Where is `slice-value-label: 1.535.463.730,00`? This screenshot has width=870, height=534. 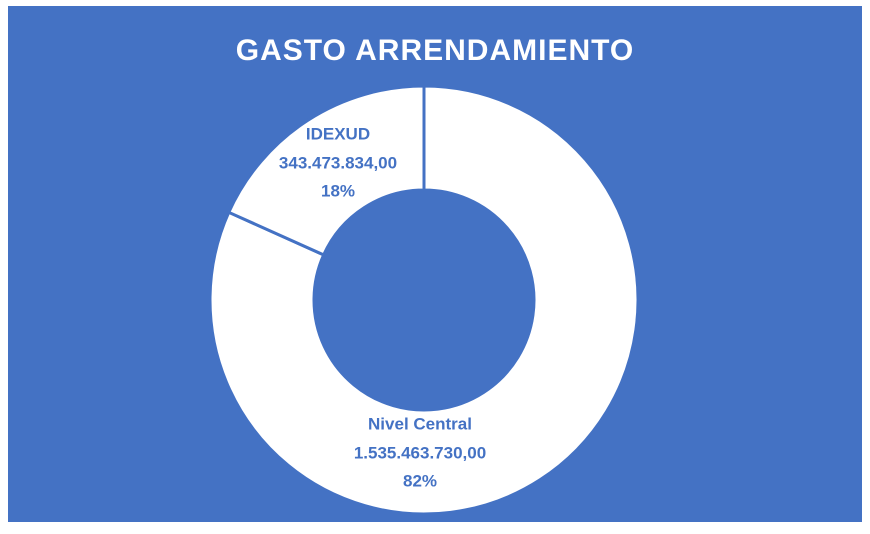 slice-value-label: 1.535.463.730,00 is located at coordinates (420, 452).